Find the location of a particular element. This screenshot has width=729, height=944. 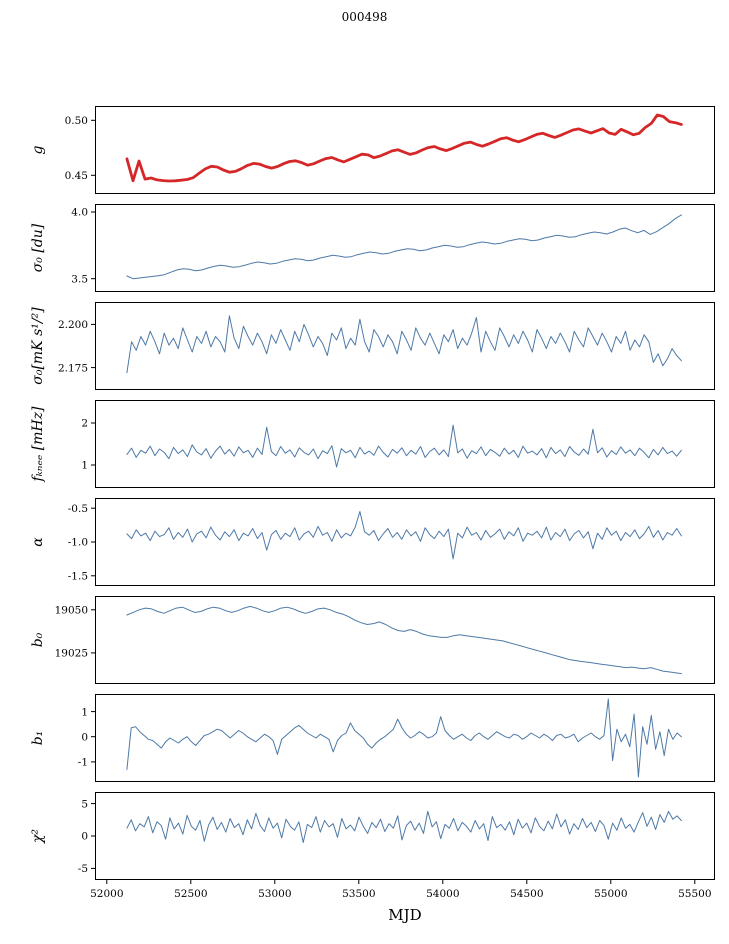

svg-text: 55000 is located at coordinates (610, 894).